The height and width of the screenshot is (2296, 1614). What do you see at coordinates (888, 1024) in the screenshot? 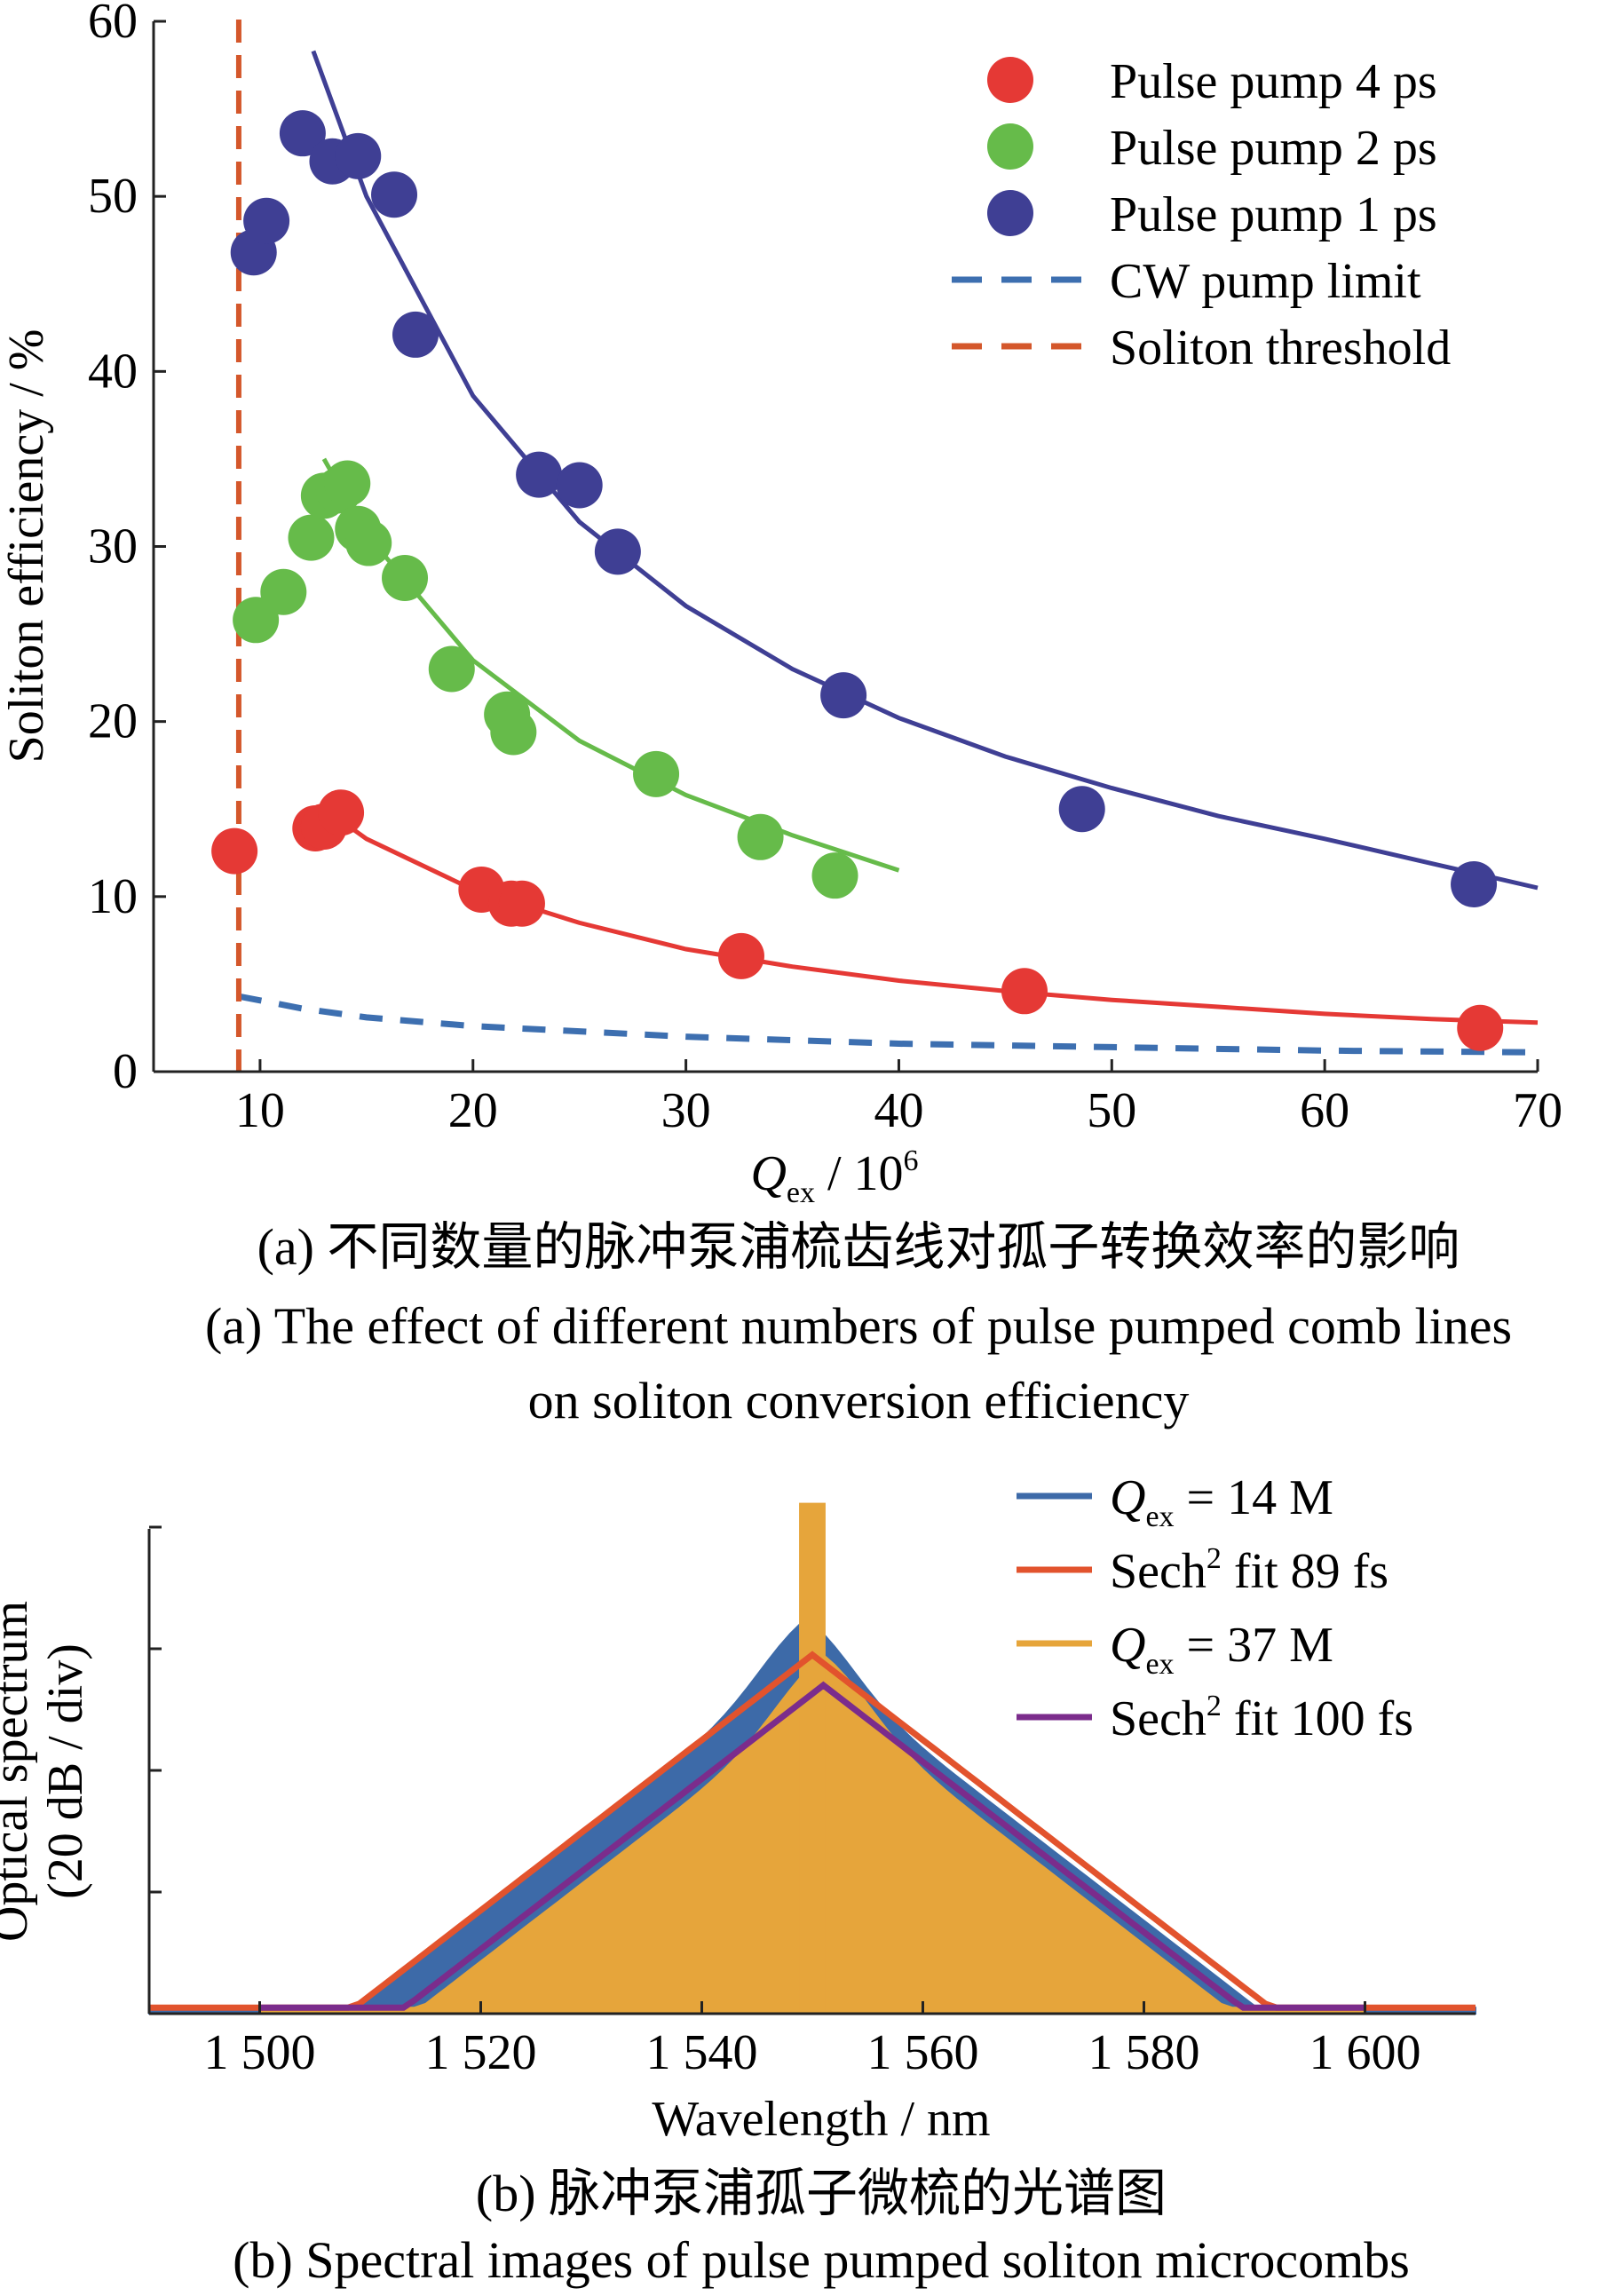
I see `panel-a-cw-pump-limit-line` at bounding box center [888, 1024].